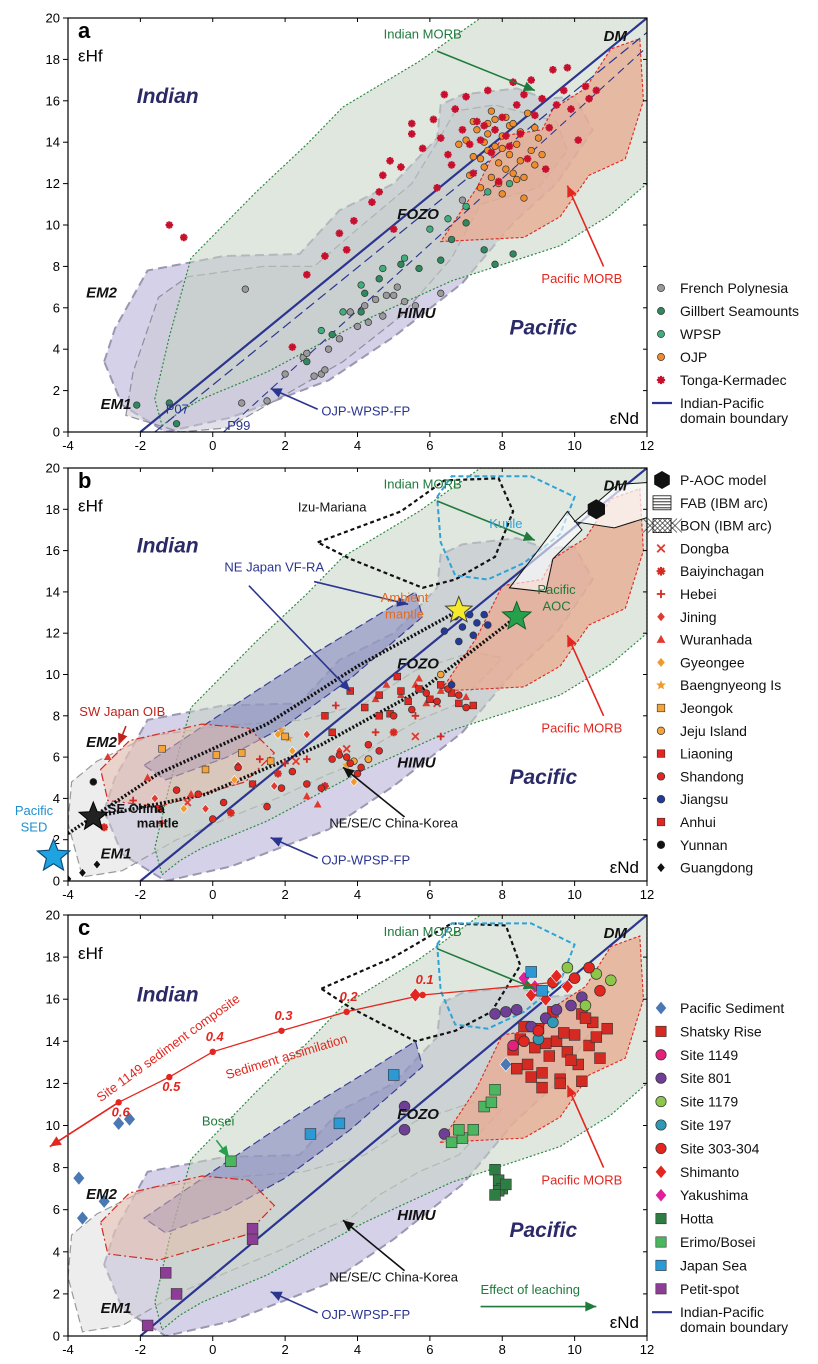 The image size is (818, 1364). I want to click on arrow-indian-morb-shaft, so click(486, 71).